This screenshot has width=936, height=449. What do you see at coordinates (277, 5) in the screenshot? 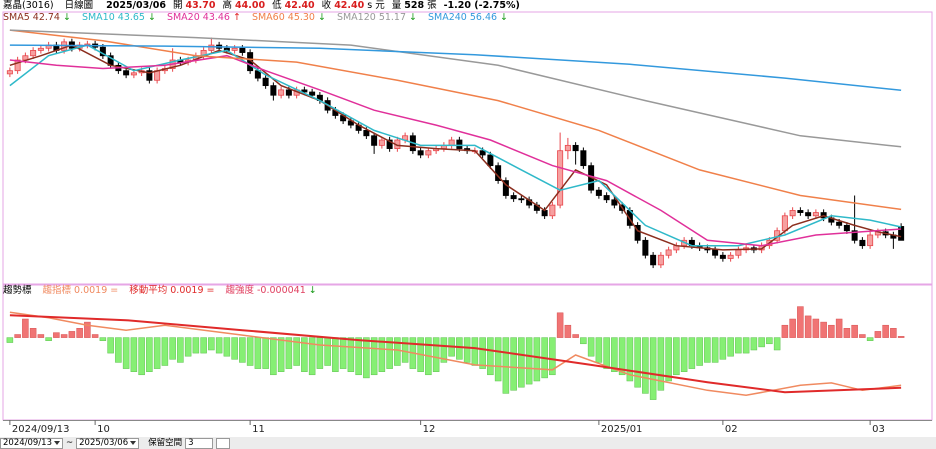
I see `quote-label: 低` at bounding box center [277, 5].